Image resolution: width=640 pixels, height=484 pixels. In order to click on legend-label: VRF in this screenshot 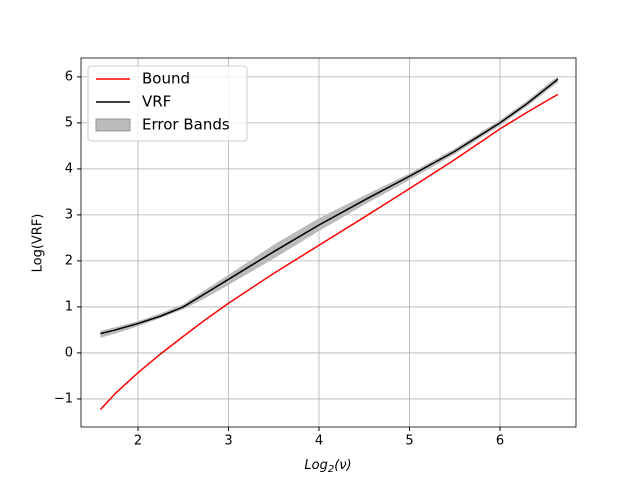, I will do `click(156, 102)`.